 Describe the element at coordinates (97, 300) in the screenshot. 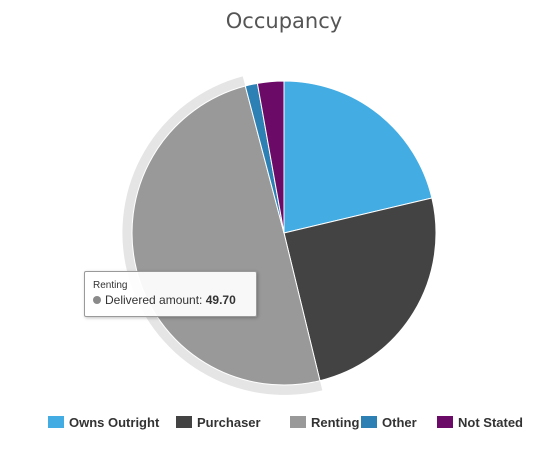

I see `tooltip-dot-icon` at that location.